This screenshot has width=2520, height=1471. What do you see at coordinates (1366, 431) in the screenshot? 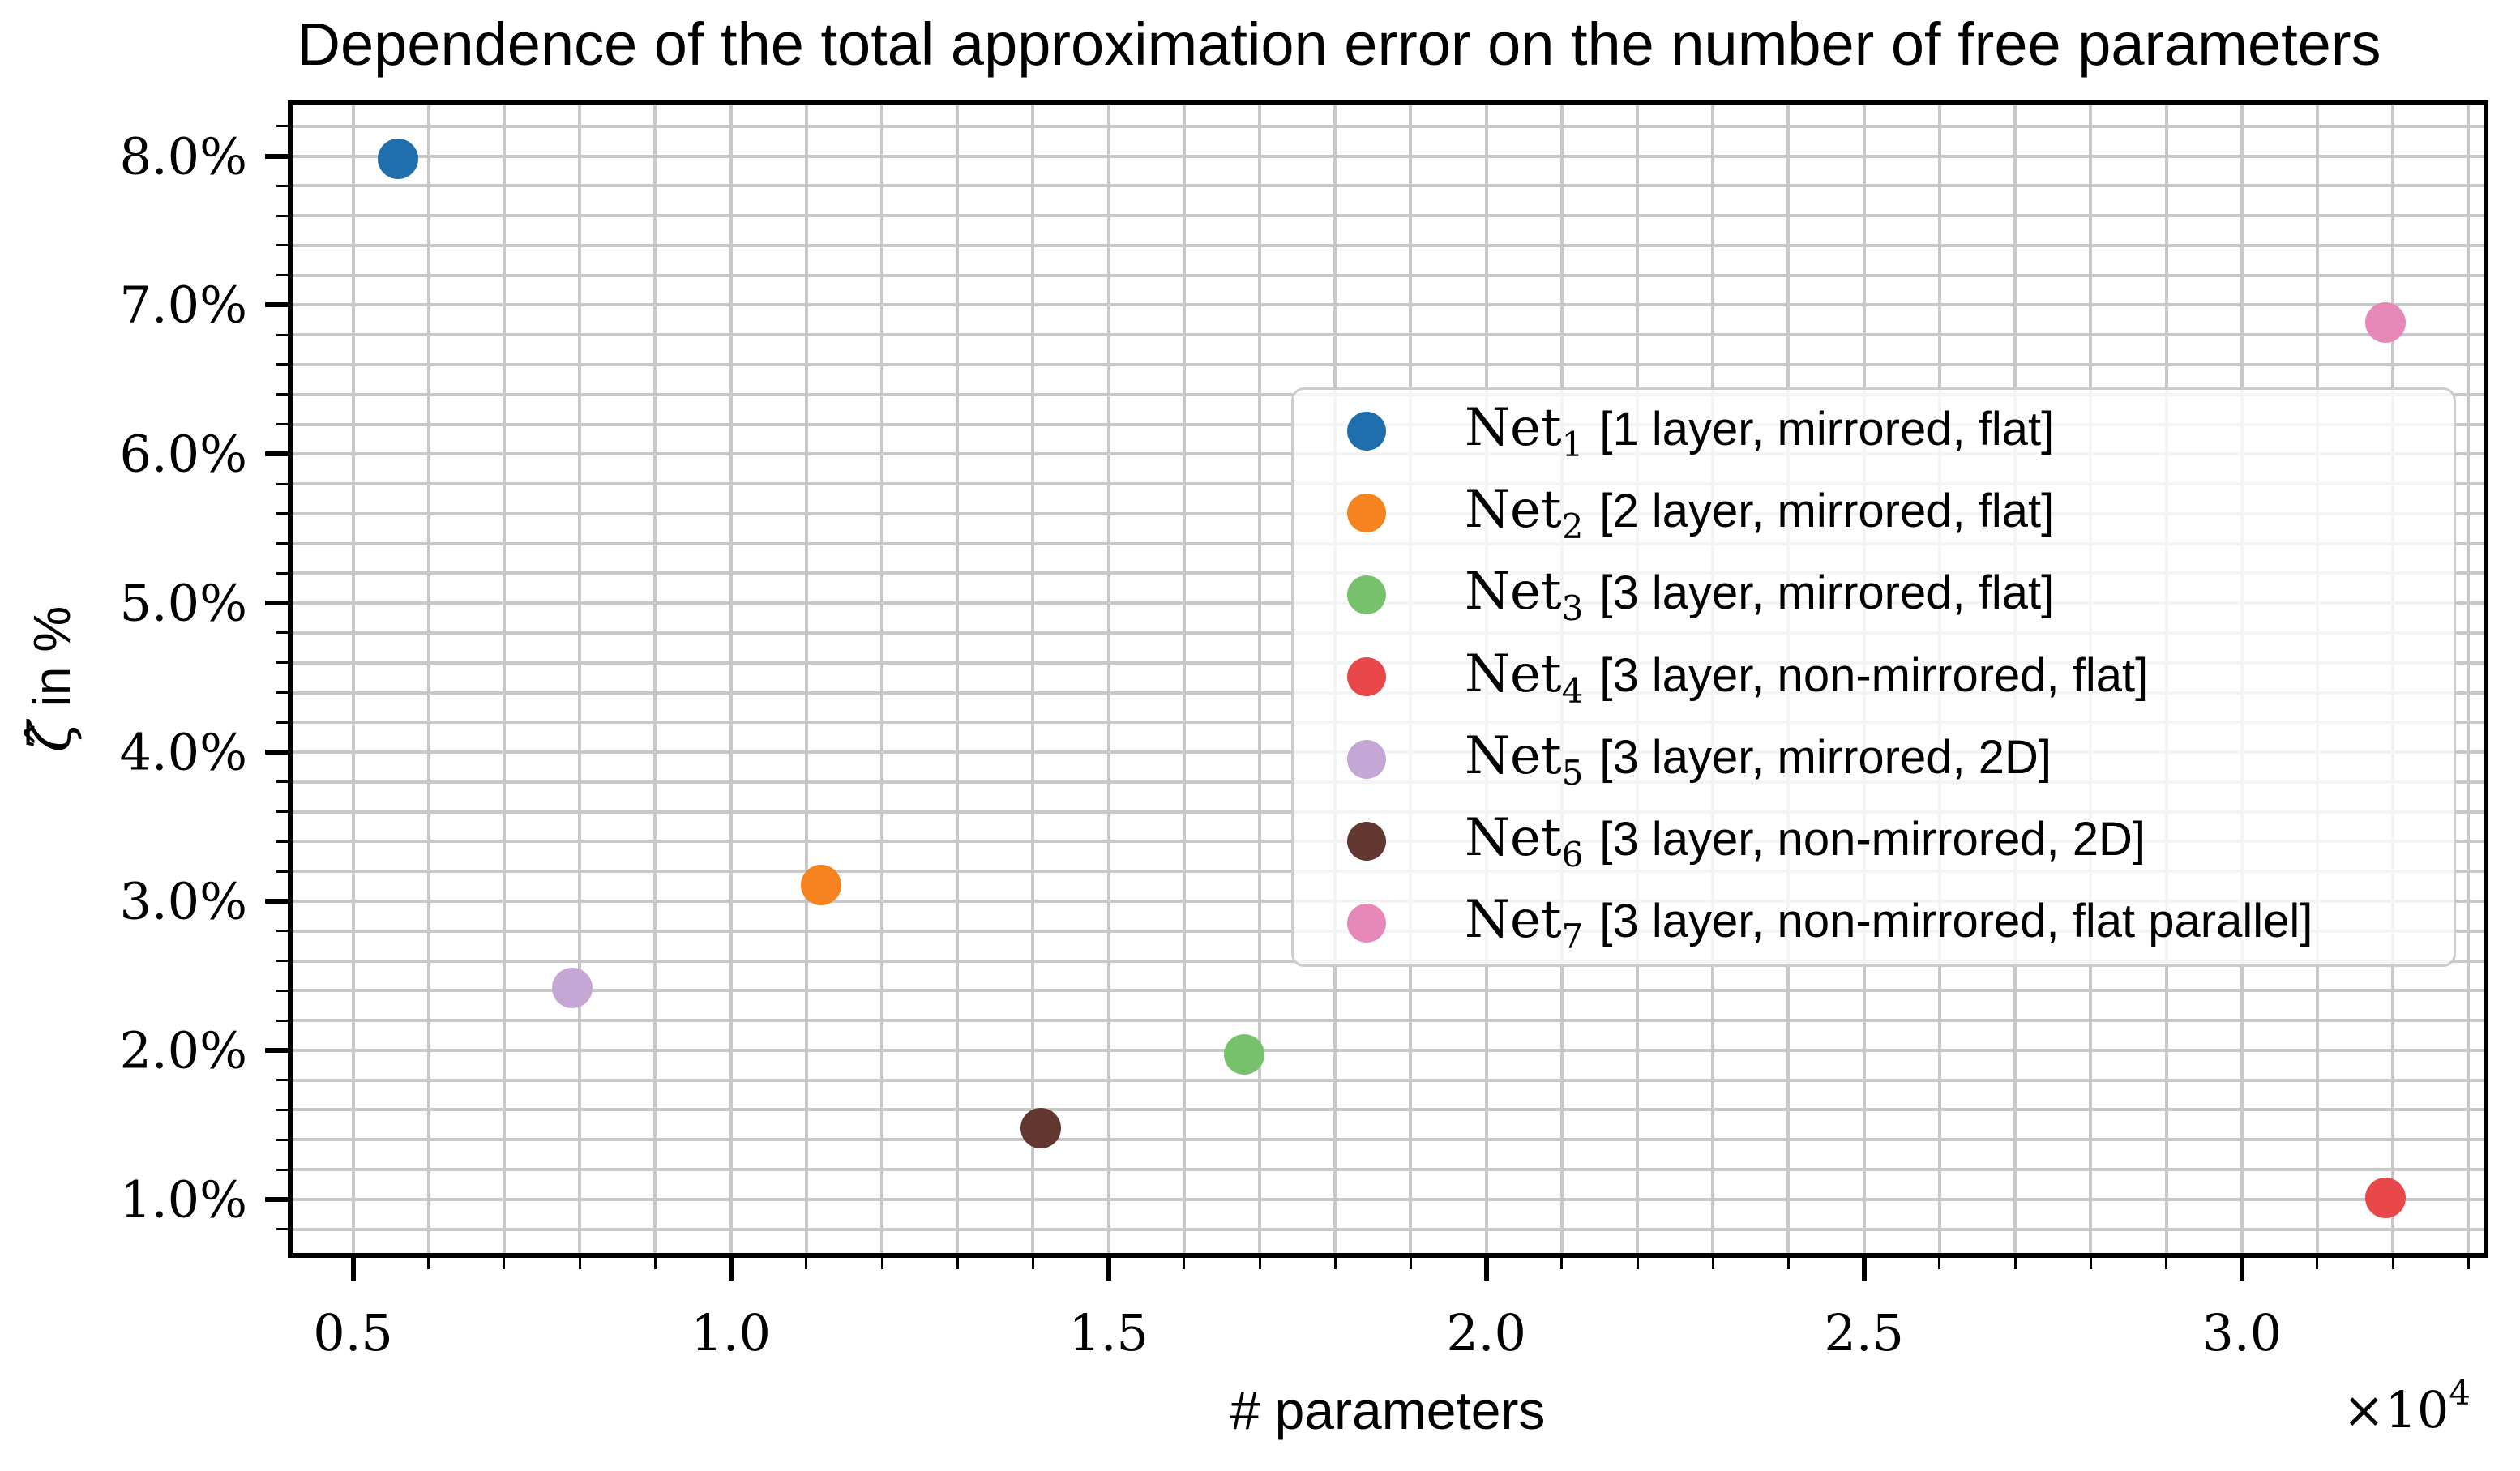
I see `legend-marker-net1` at bounding box center [1366, 431].